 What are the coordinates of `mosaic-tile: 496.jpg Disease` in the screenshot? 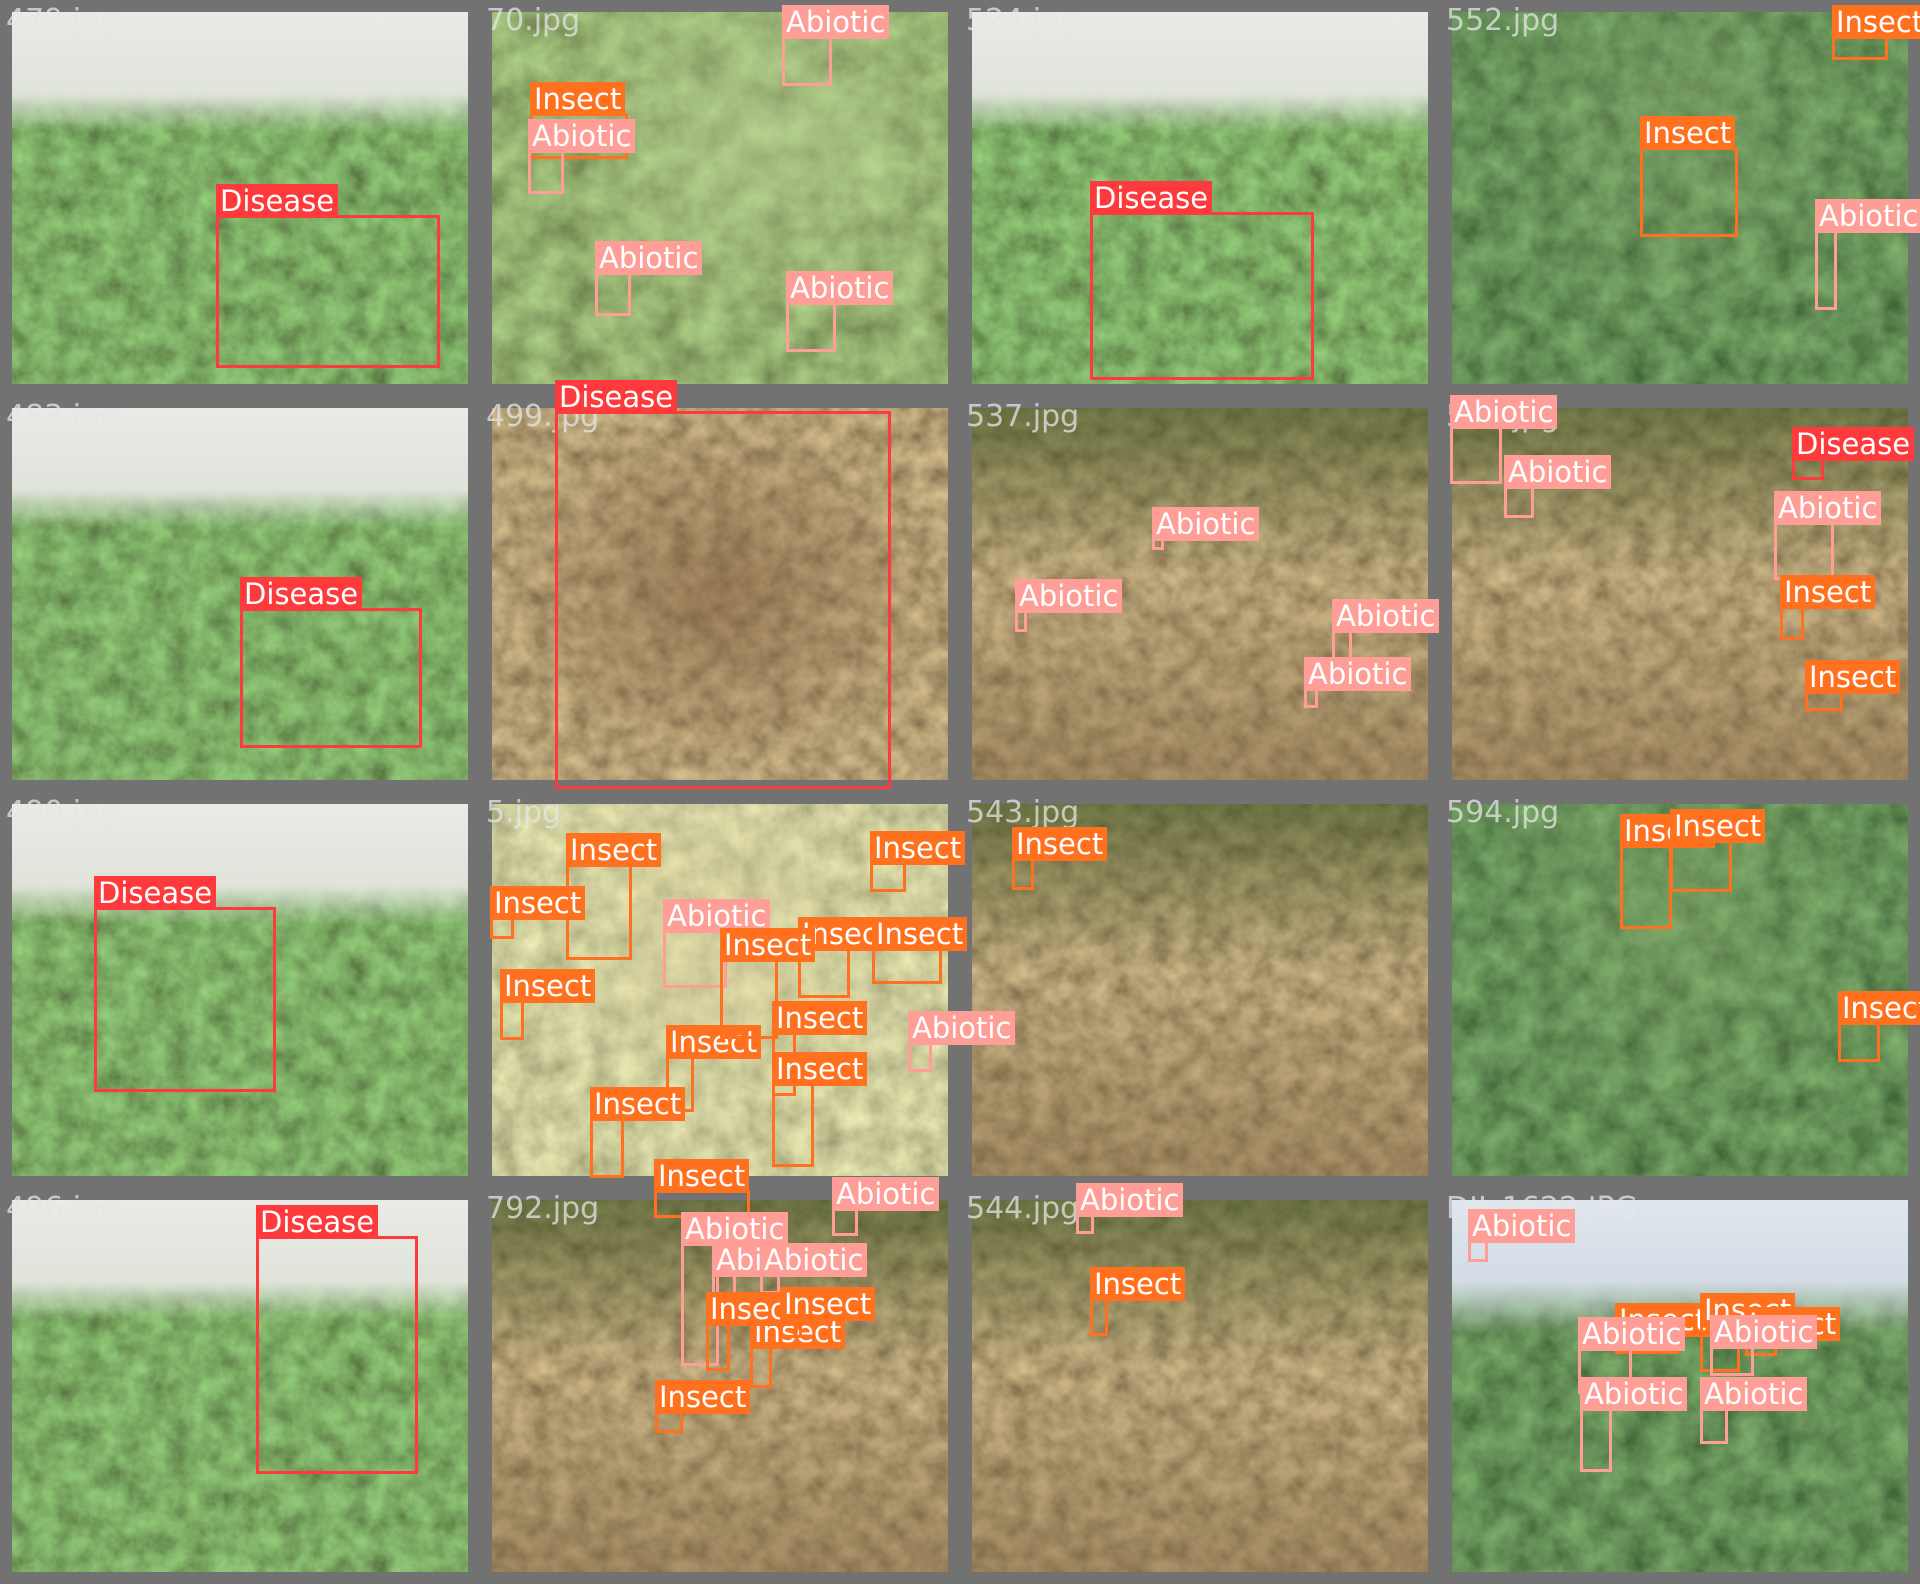 It's located at (240, 1386).